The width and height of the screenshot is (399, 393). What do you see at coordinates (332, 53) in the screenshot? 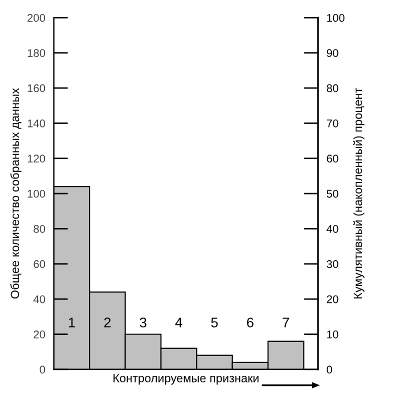
I see `y2-tick-label: 90` at bounding box center [332, 53].